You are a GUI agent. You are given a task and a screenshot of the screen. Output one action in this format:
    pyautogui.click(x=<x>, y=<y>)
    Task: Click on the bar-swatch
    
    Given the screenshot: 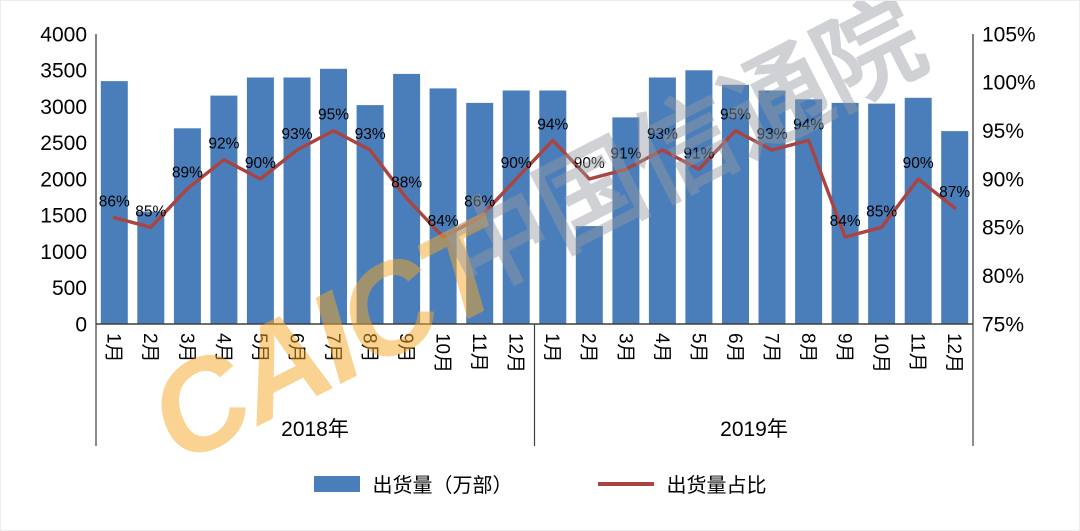 What is the action you would take?
    pyautogui.click(x=336, y=483)
    